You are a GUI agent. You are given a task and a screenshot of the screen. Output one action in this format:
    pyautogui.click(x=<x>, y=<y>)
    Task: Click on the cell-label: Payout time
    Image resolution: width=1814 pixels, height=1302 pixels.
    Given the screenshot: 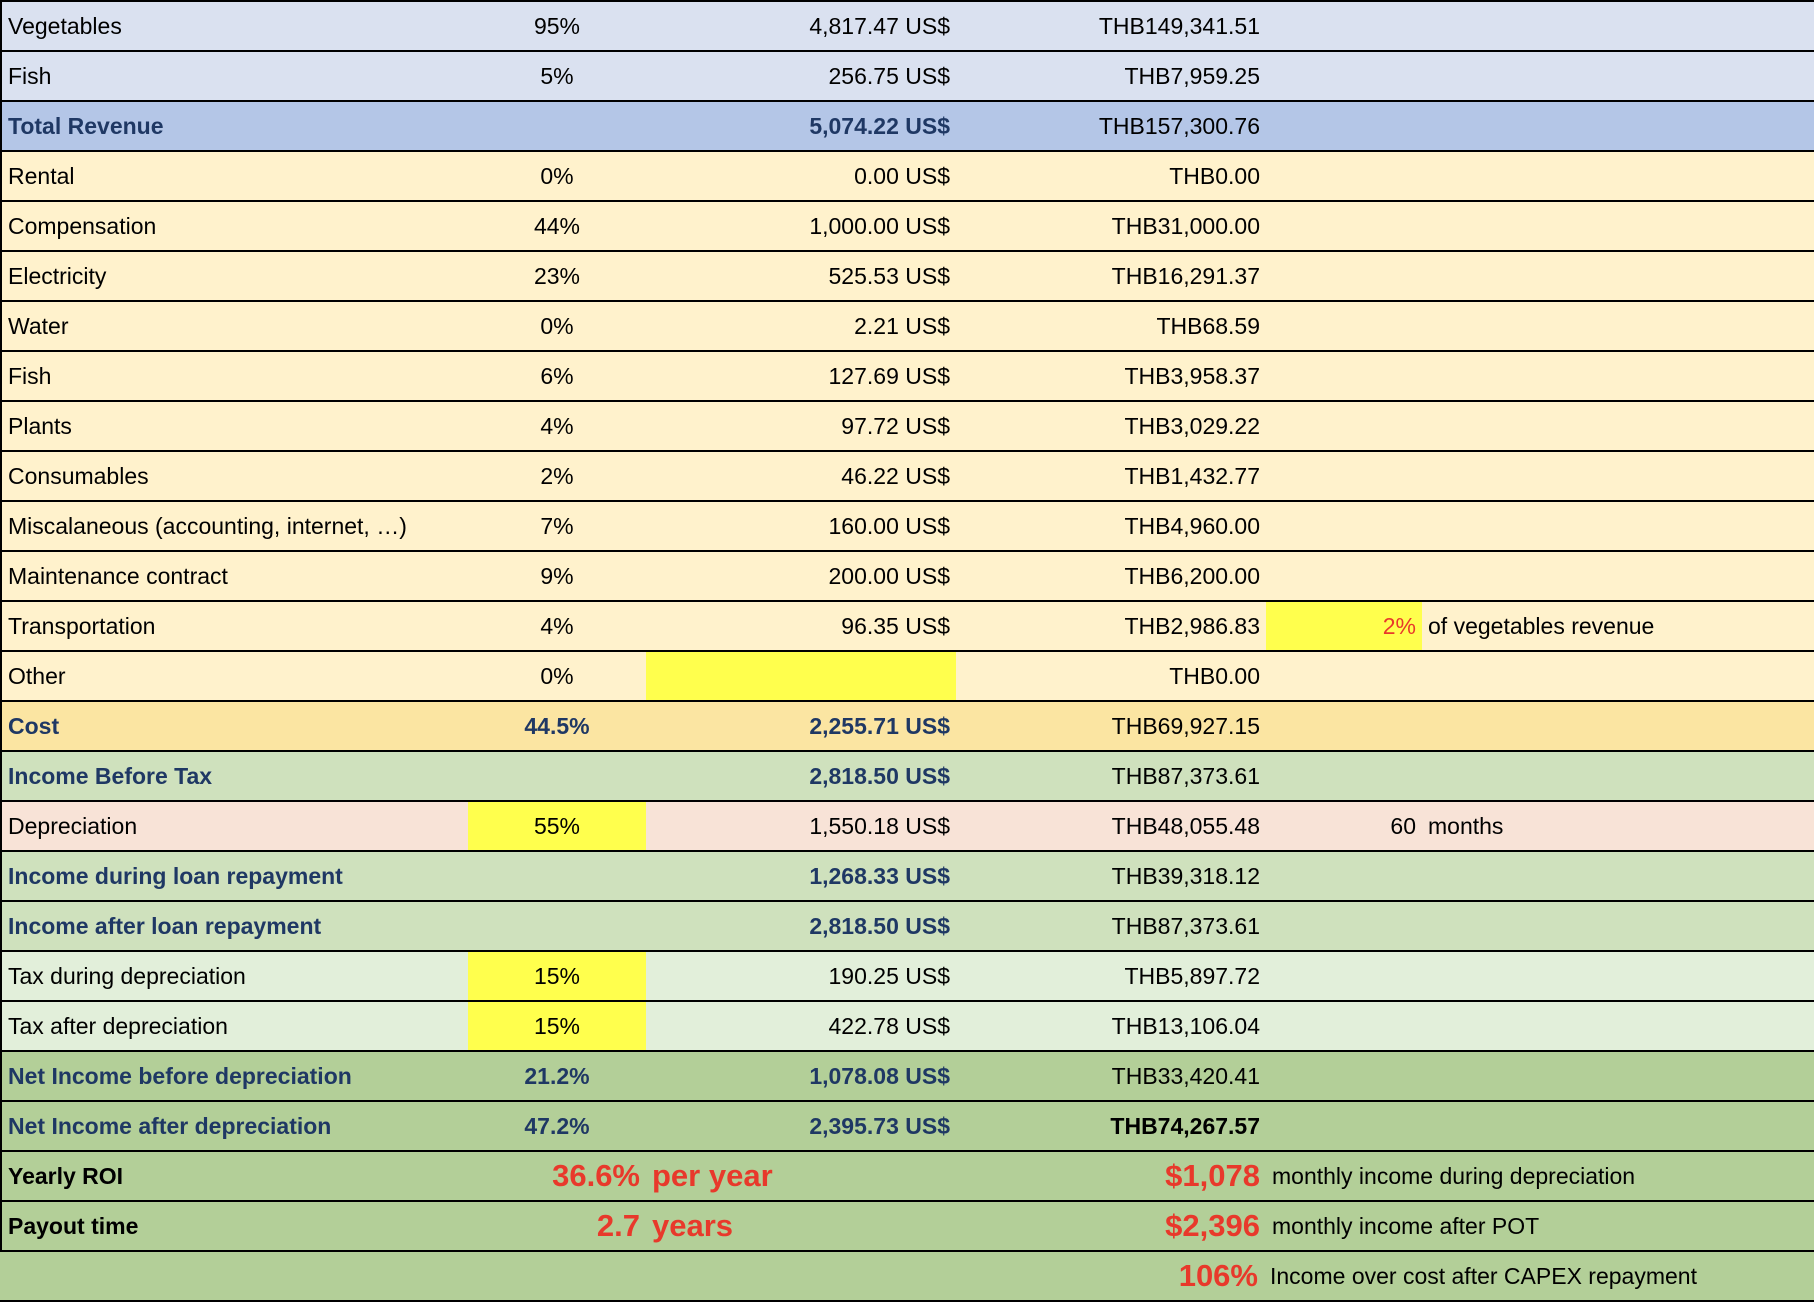 What is the action you would take?
    pyautogui.click(x=73, y=1225)
    